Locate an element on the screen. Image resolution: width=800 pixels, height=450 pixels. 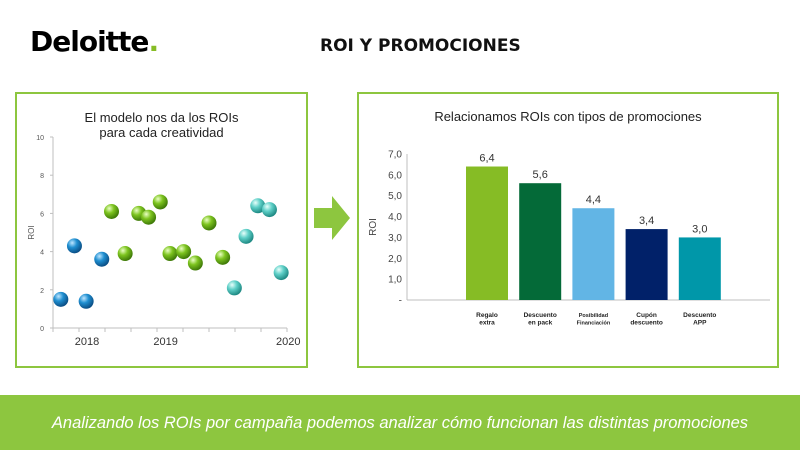
bar-category-label: Cupón is located at coordinates (646, 315).